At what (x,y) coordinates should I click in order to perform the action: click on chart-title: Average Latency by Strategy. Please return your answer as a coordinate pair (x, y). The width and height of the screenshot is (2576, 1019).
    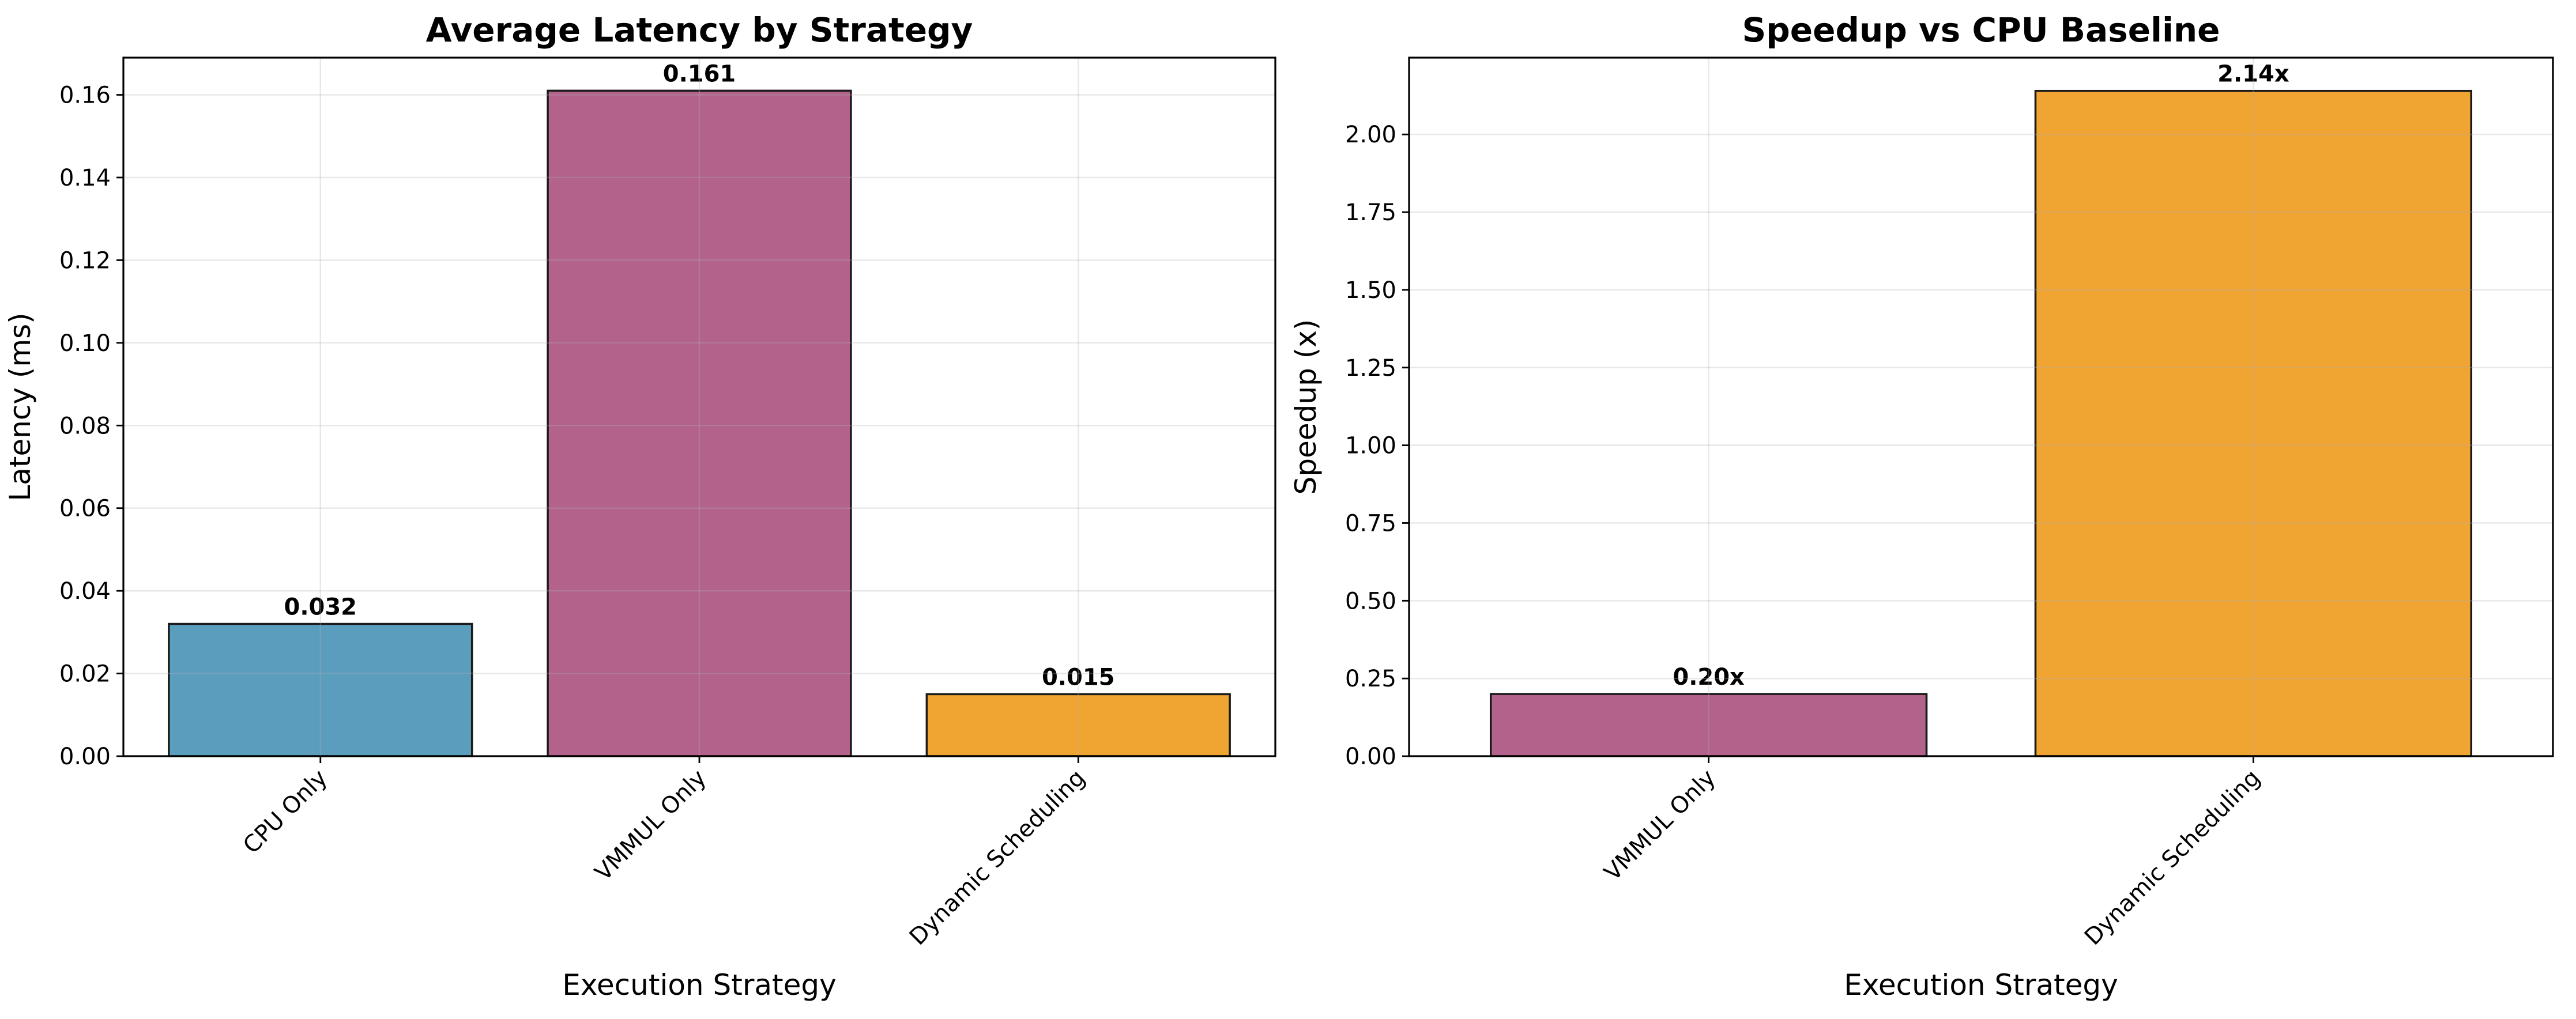
    Looking at the image, I should click on (699, 30).